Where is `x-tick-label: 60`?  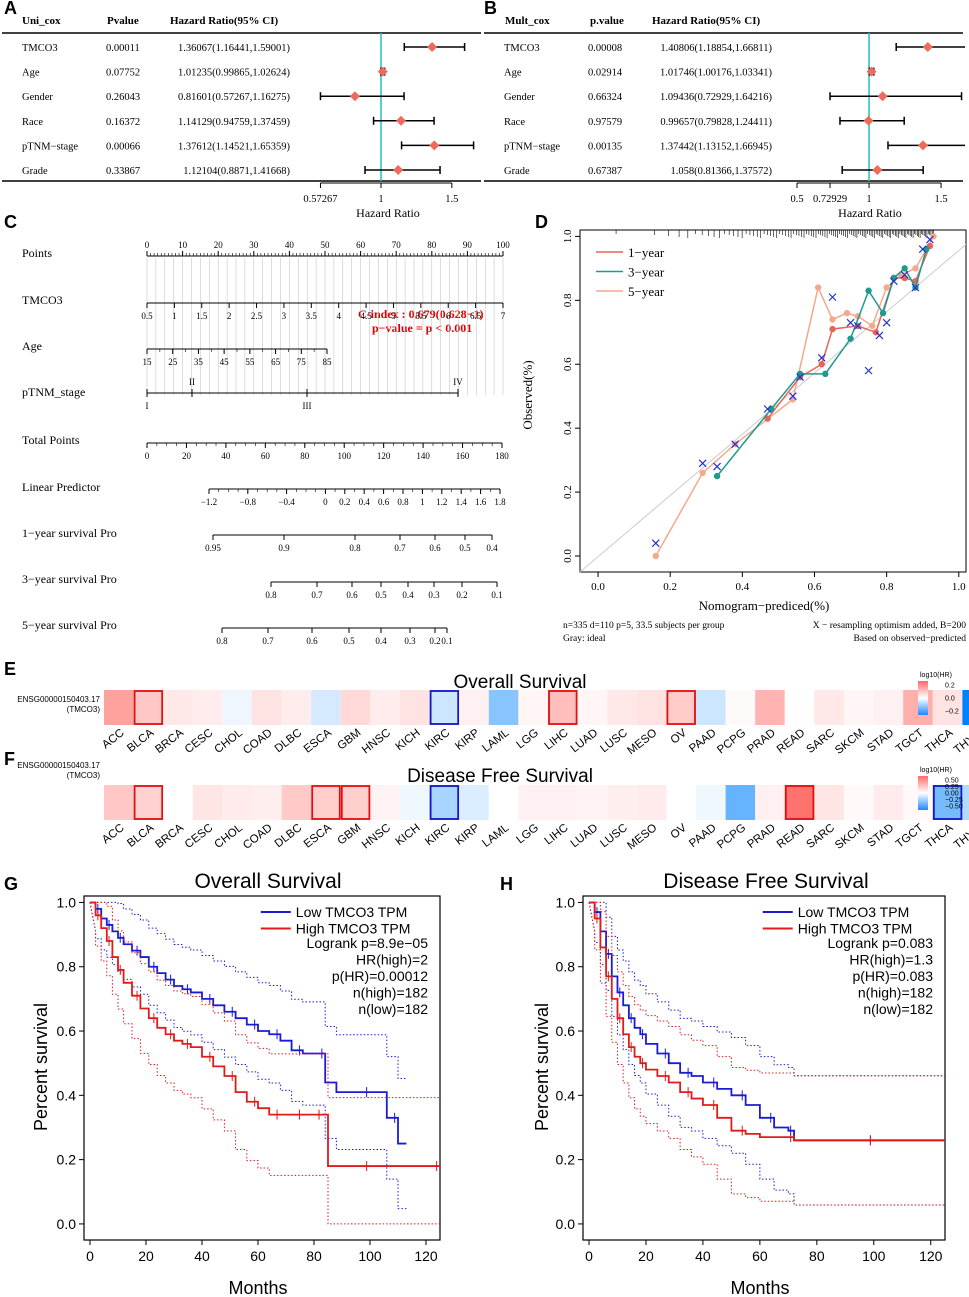 x-tick-label: 60 is located at coordinates (760, 1256).